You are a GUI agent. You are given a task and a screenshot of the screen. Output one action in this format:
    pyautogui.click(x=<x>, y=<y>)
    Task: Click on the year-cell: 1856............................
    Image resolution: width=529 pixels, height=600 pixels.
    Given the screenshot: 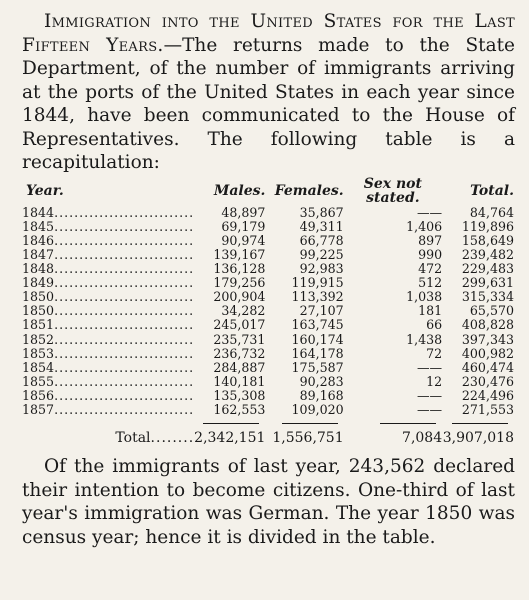 What is the action you would take?
    pyautogui.click(x=108, y=396)
    